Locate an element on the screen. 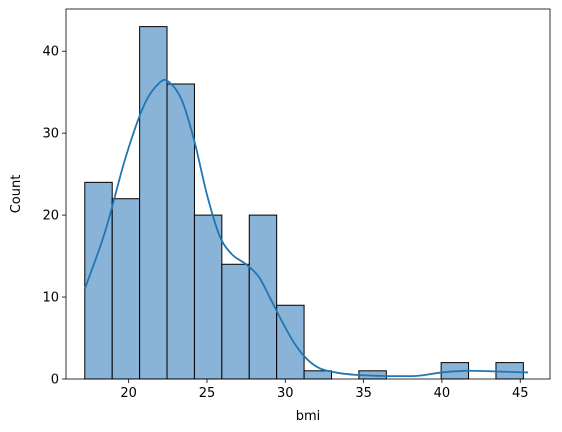  x-tick-label: 30 is located at coordinates (285, 393).